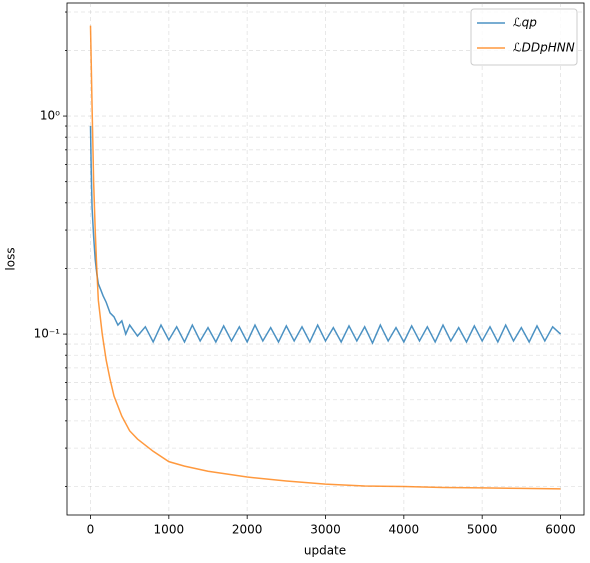  Describe the element at coordinates (404, 530) in the screenshot. I see `x-tick-label: 4000` at that location.